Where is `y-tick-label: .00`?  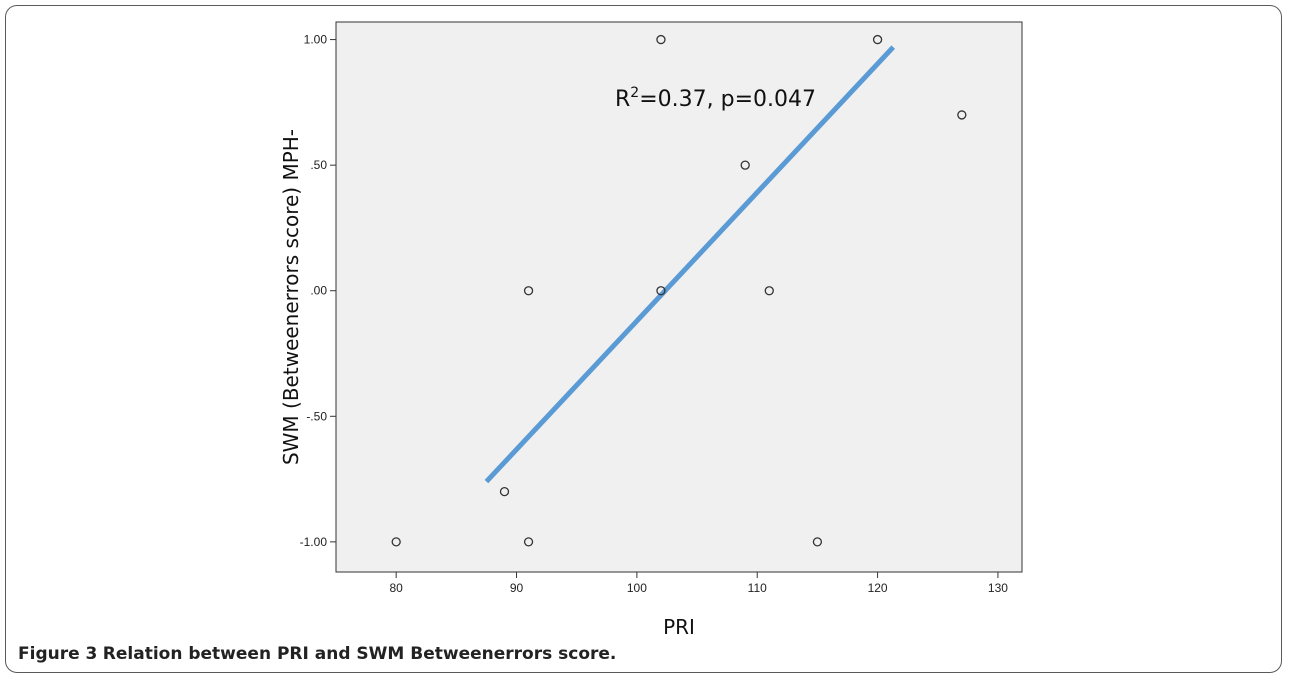
y-tick-label: .00 is located at coordinates (318, 291).